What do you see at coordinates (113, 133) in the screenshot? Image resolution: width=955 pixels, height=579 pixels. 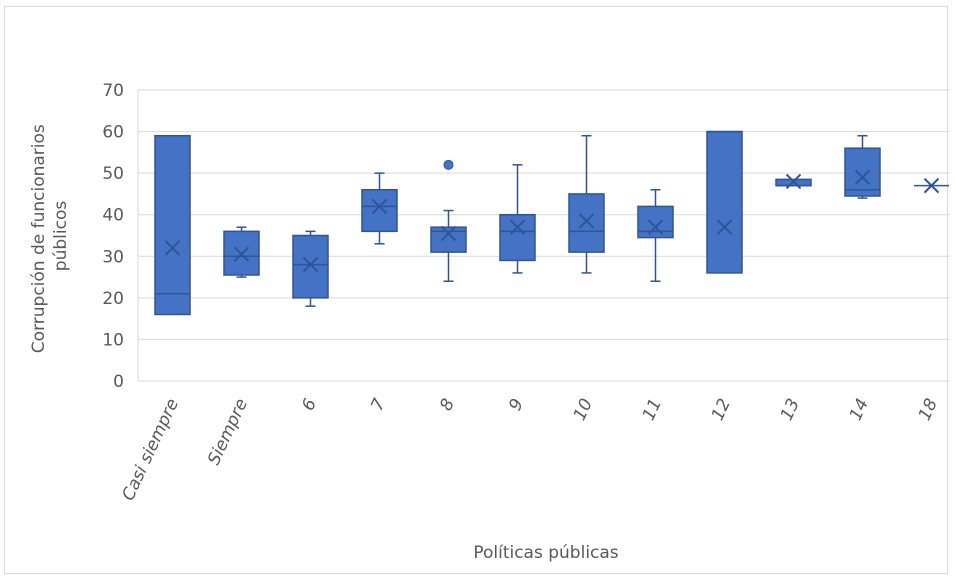 I see `y-tick-label: 60` at bounding box center [113, 133].